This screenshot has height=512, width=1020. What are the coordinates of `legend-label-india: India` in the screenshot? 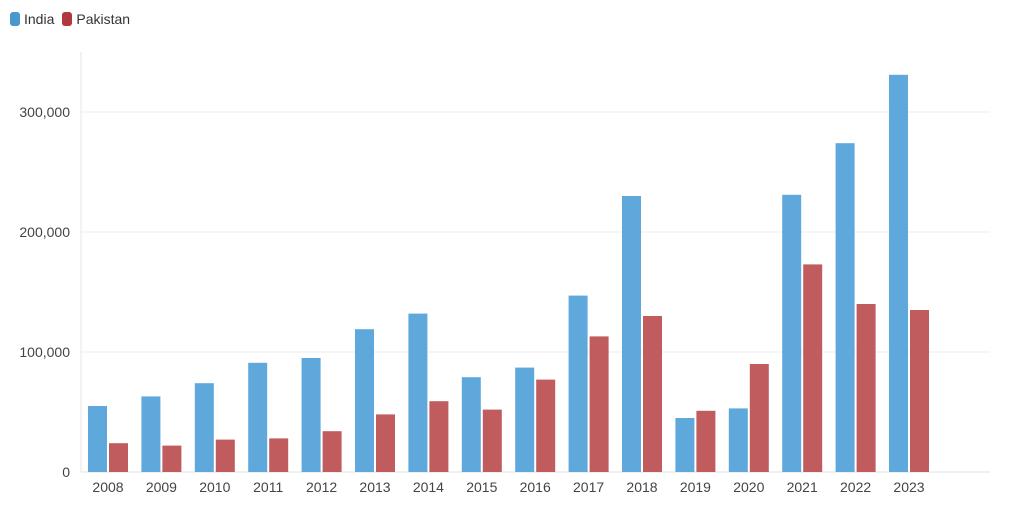 It's located at (39, 19).